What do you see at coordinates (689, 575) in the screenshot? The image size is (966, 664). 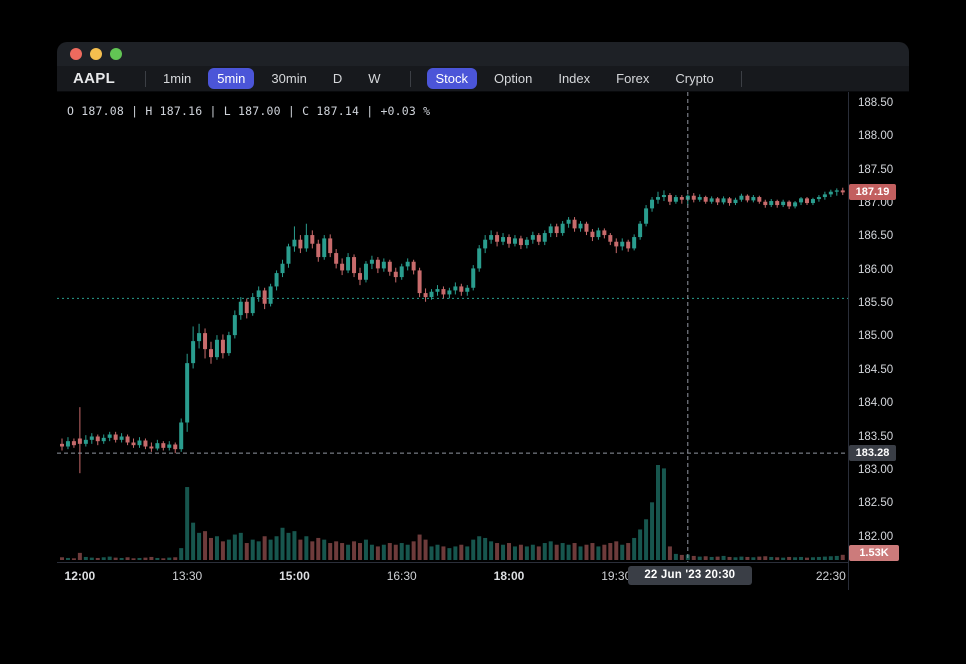 I see `crosshair-time-badge: 22 Jun '23 20:30` at bounding box center [689, 575].